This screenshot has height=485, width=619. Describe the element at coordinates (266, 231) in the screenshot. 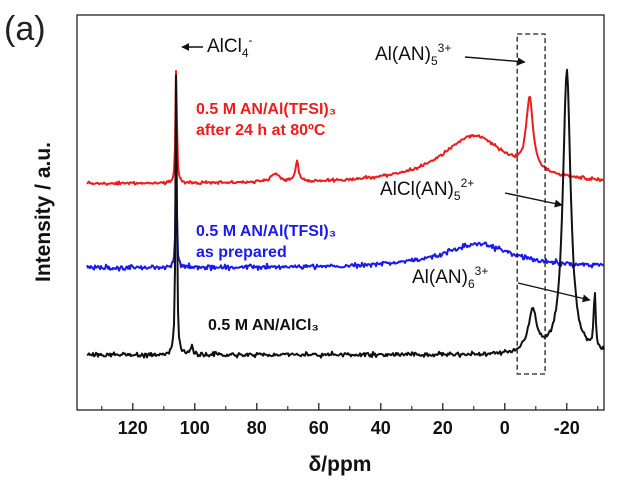

I see `label-blue-line1: 0.5 M AN/Al(TFSI)₃` at that location.